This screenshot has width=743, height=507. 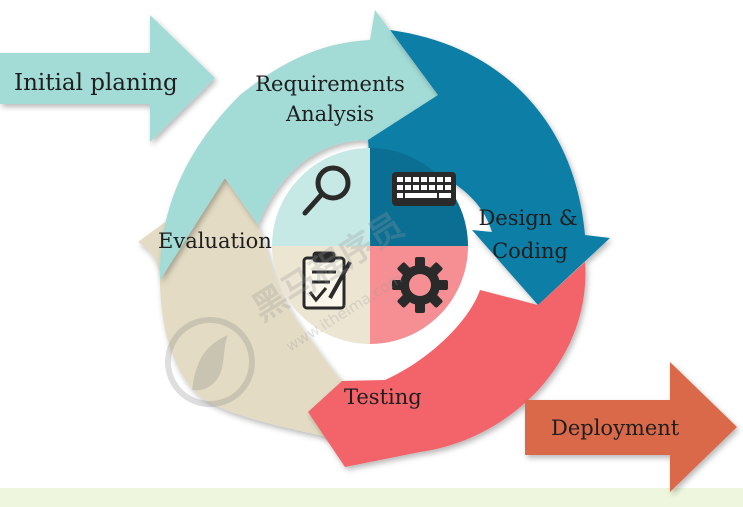 I want to click on bottom-band, so click(x=371, y=497).